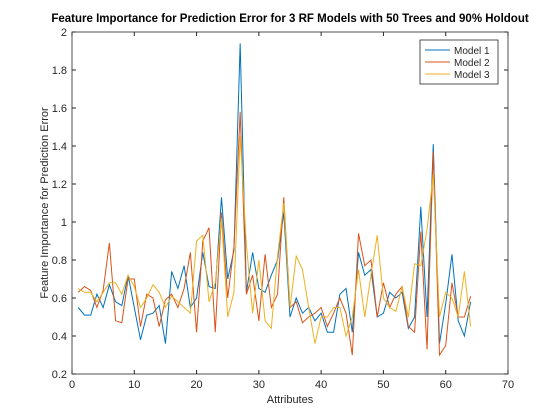  I want to click on y-tick-label: 0.4, so click(59, 337).